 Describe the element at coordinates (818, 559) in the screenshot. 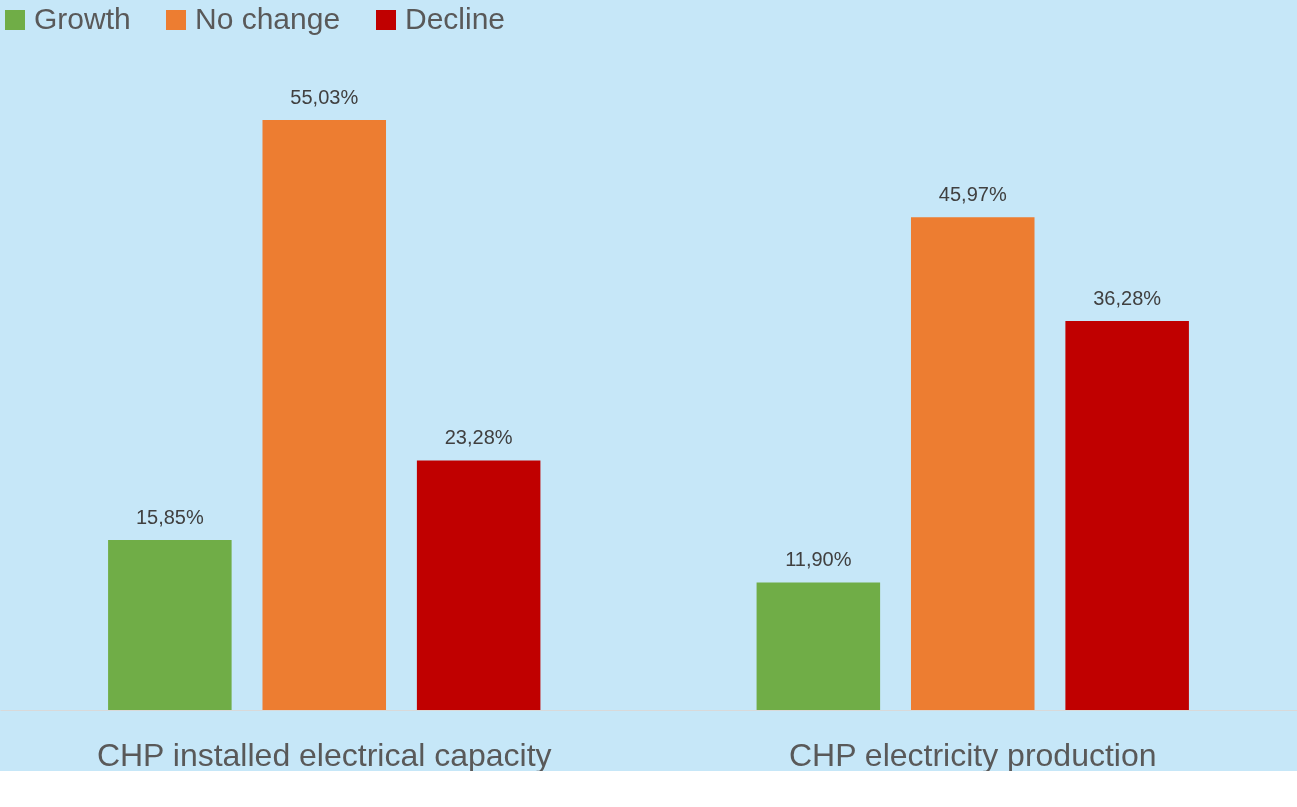

I see `data-label: 11,90%` at that location.